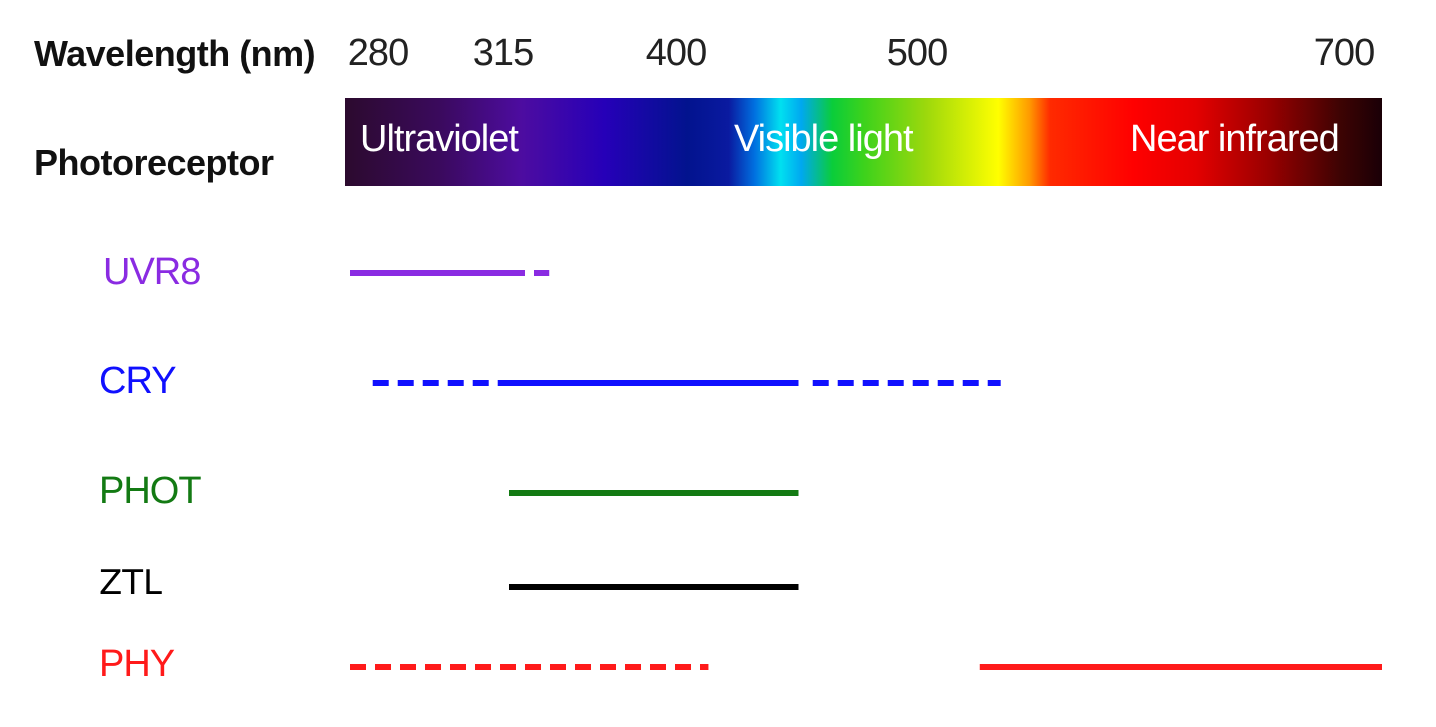 The width and height of the screenshot is (1436, 727). I want to click on spectrum-bar, so click(863, 142).